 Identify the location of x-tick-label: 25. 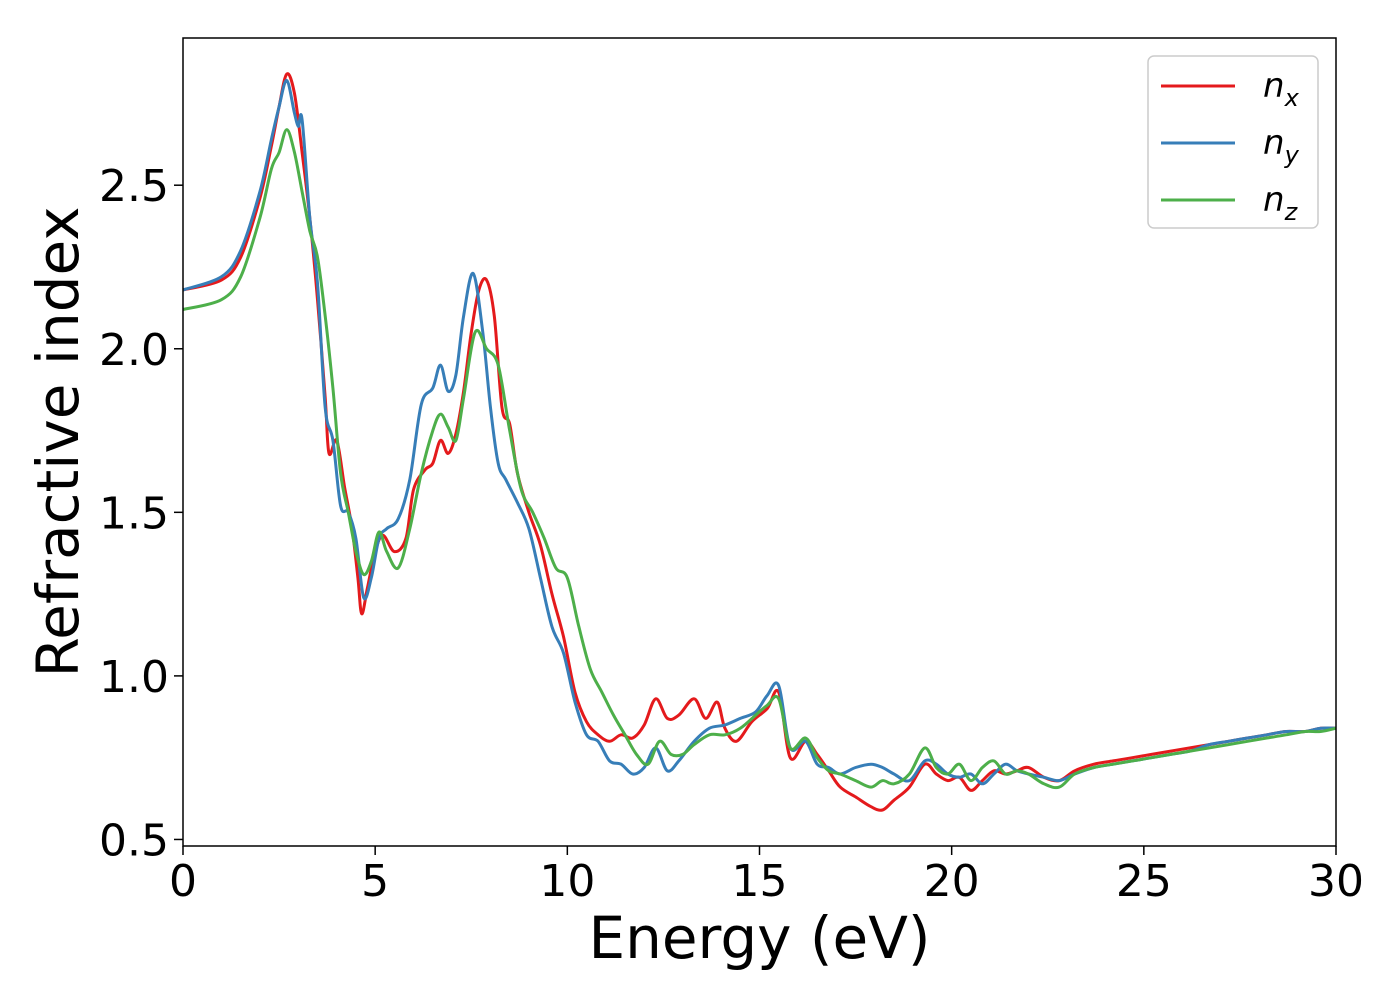
(1144, 881).